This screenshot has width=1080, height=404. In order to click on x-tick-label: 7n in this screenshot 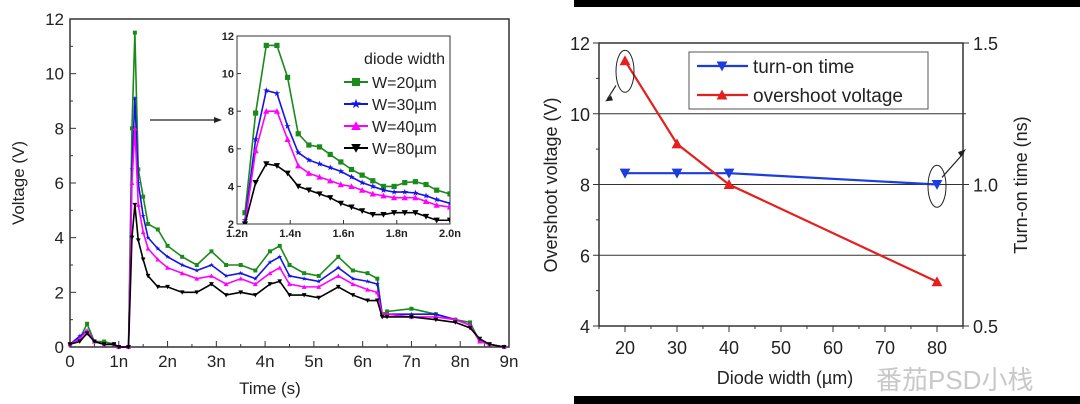, I will do `click(411, 361)`.